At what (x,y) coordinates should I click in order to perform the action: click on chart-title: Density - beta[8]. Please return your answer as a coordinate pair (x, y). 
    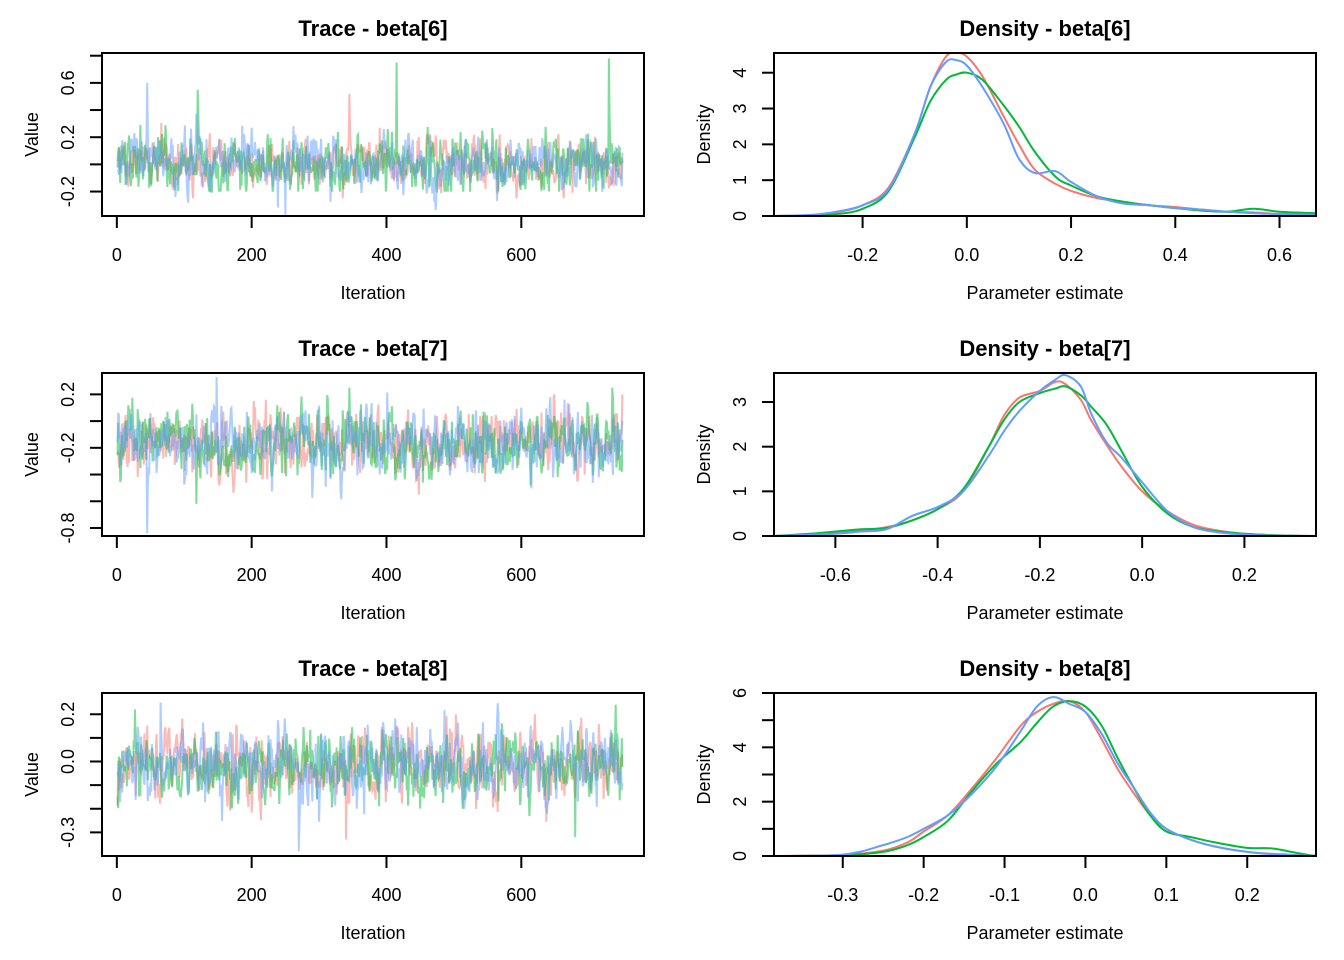
    Looking at the image, I should click on (1044, 668).